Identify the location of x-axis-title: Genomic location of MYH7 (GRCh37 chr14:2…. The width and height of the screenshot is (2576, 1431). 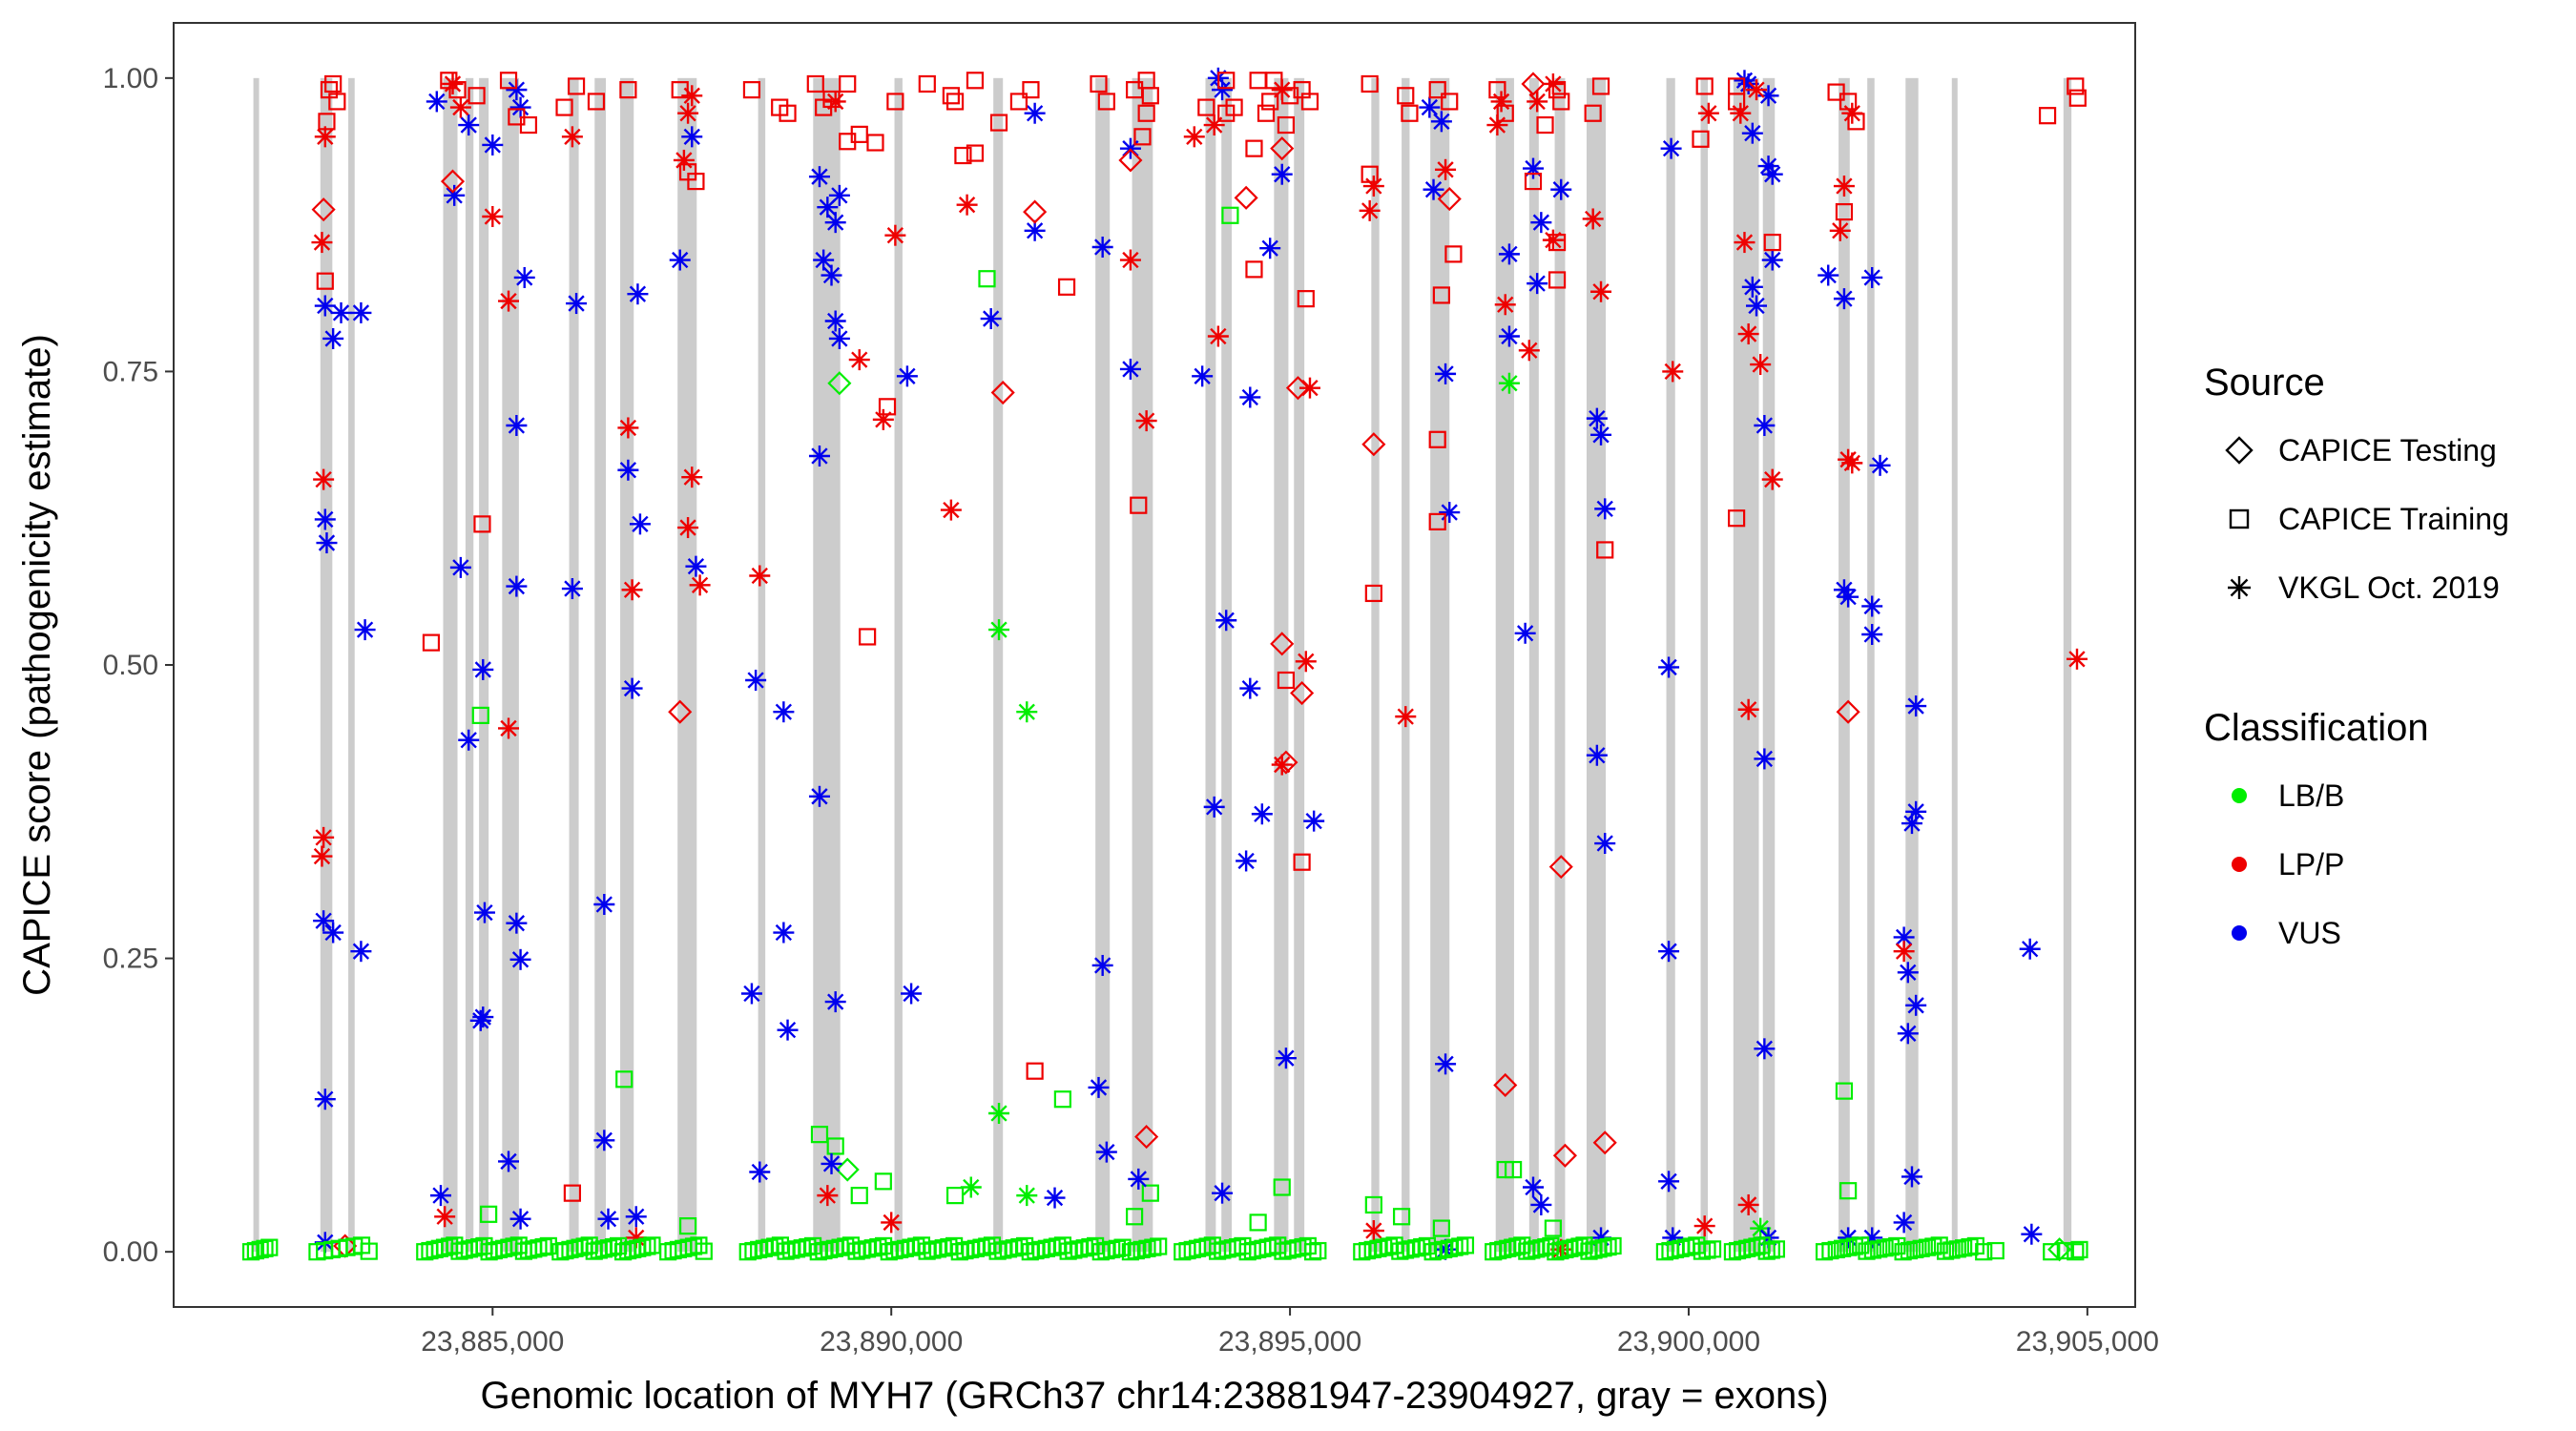
(1154, 1396).